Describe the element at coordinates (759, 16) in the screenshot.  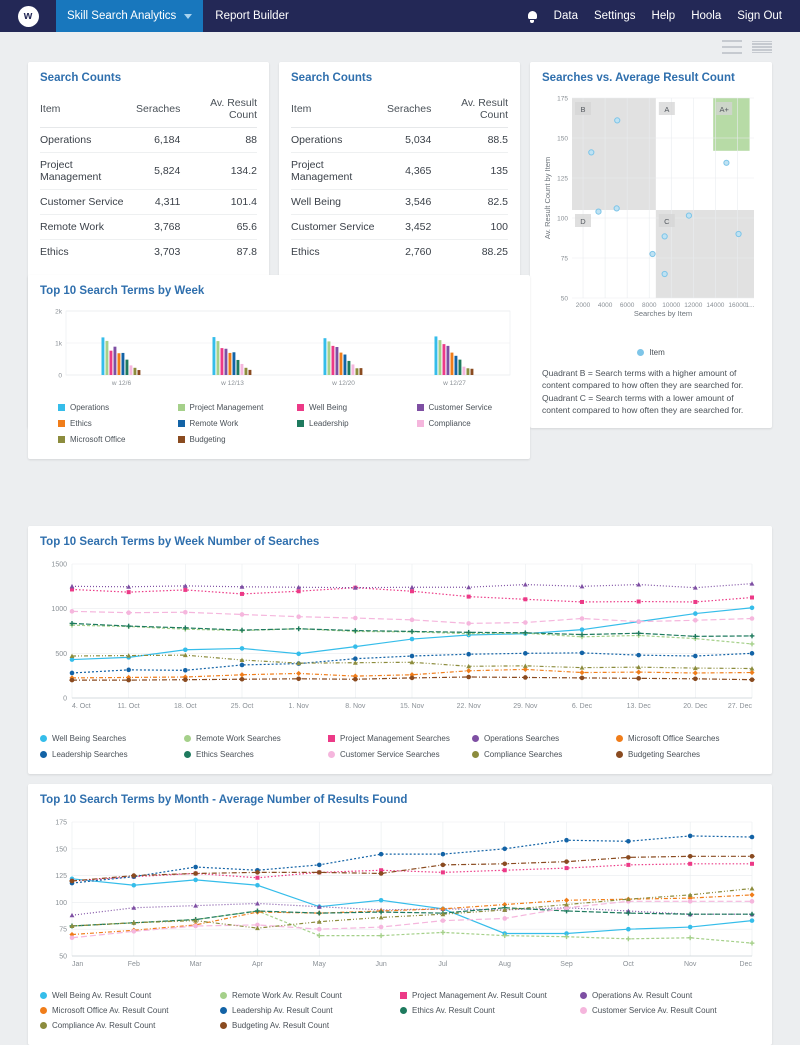
I see `nav-link-sign-out: Sign Out` at that location.